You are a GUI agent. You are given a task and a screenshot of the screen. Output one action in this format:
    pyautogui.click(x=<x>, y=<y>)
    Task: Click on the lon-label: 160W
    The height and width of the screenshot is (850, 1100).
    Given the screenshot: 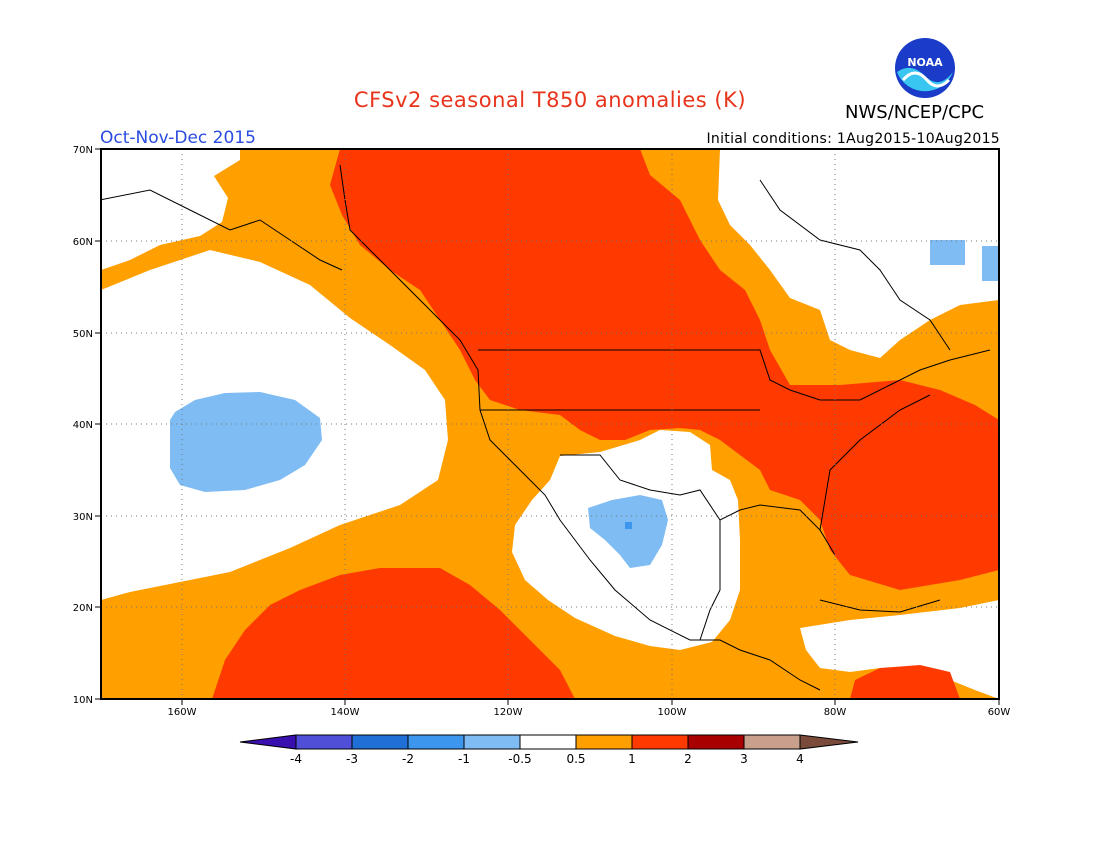 What is the action you would take?
    pyautogui.click(x=182, y=712)
    